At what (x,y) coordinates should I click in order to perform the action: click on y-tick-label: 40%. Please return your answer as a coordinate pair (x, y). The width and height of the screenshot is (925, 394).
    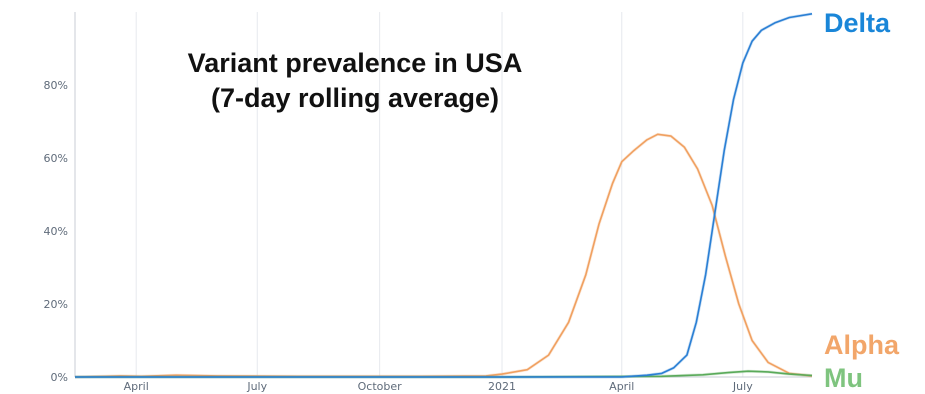
    Looking at the image, I should click on (56, 231).